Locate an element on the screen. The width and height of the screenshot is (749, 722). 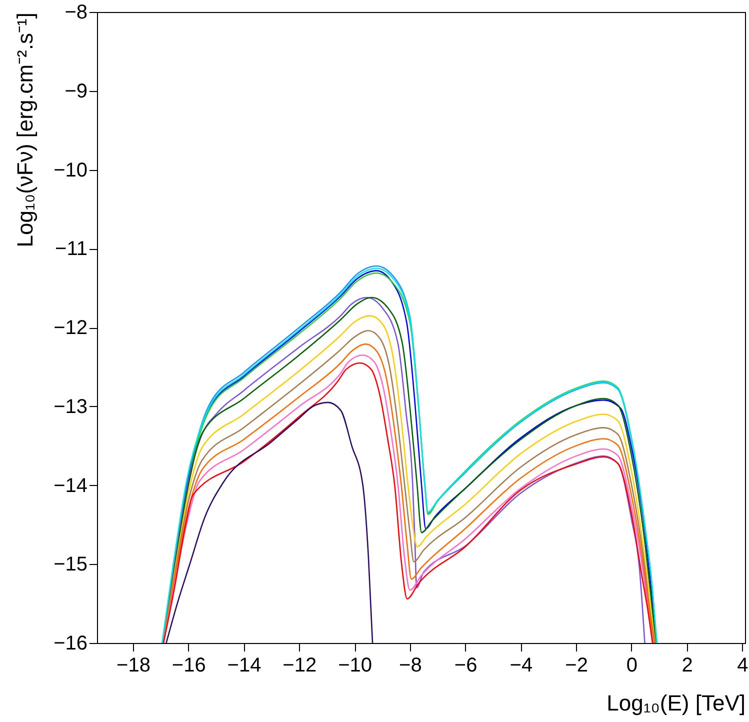
y-axis-title: Log₁₀(νFν) [erg.cm⁻².s⁻¹] is located at coordinates (25, 130).